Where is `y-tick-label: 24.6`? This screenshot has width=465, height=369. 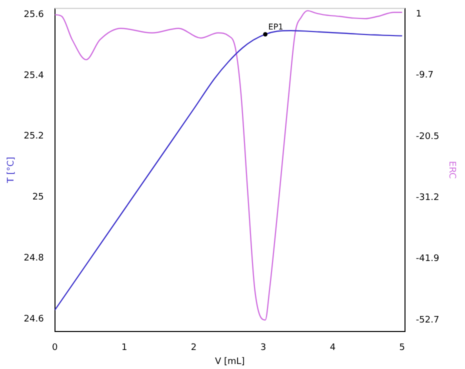 y-tick-label: 24.6 is located at coordinates (34, 319).